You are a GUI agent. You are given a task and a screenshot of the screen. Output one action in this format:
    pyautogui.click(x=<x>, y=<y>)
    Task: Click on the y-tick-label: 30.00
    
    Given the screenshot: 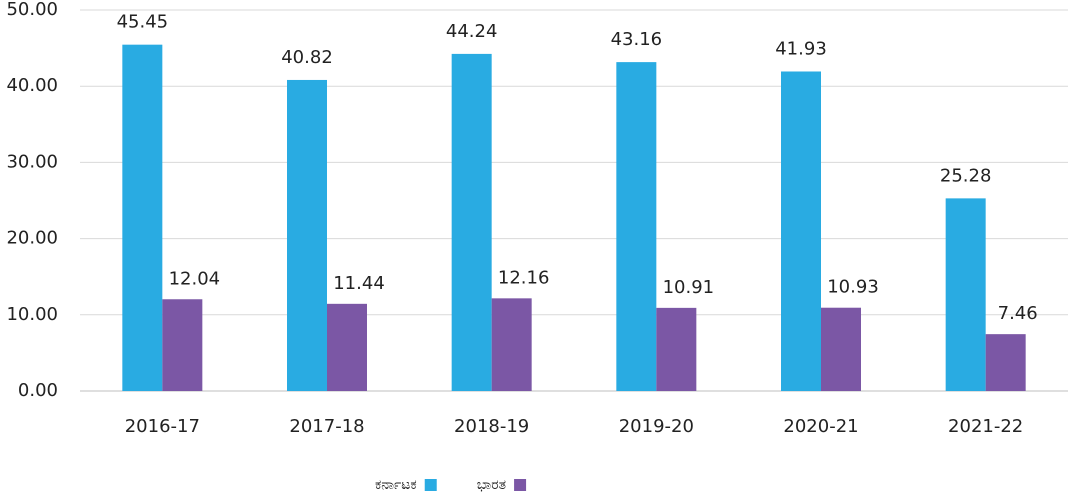 What is the action you would take?
    pyautogui.click(x=32, y=161)
    